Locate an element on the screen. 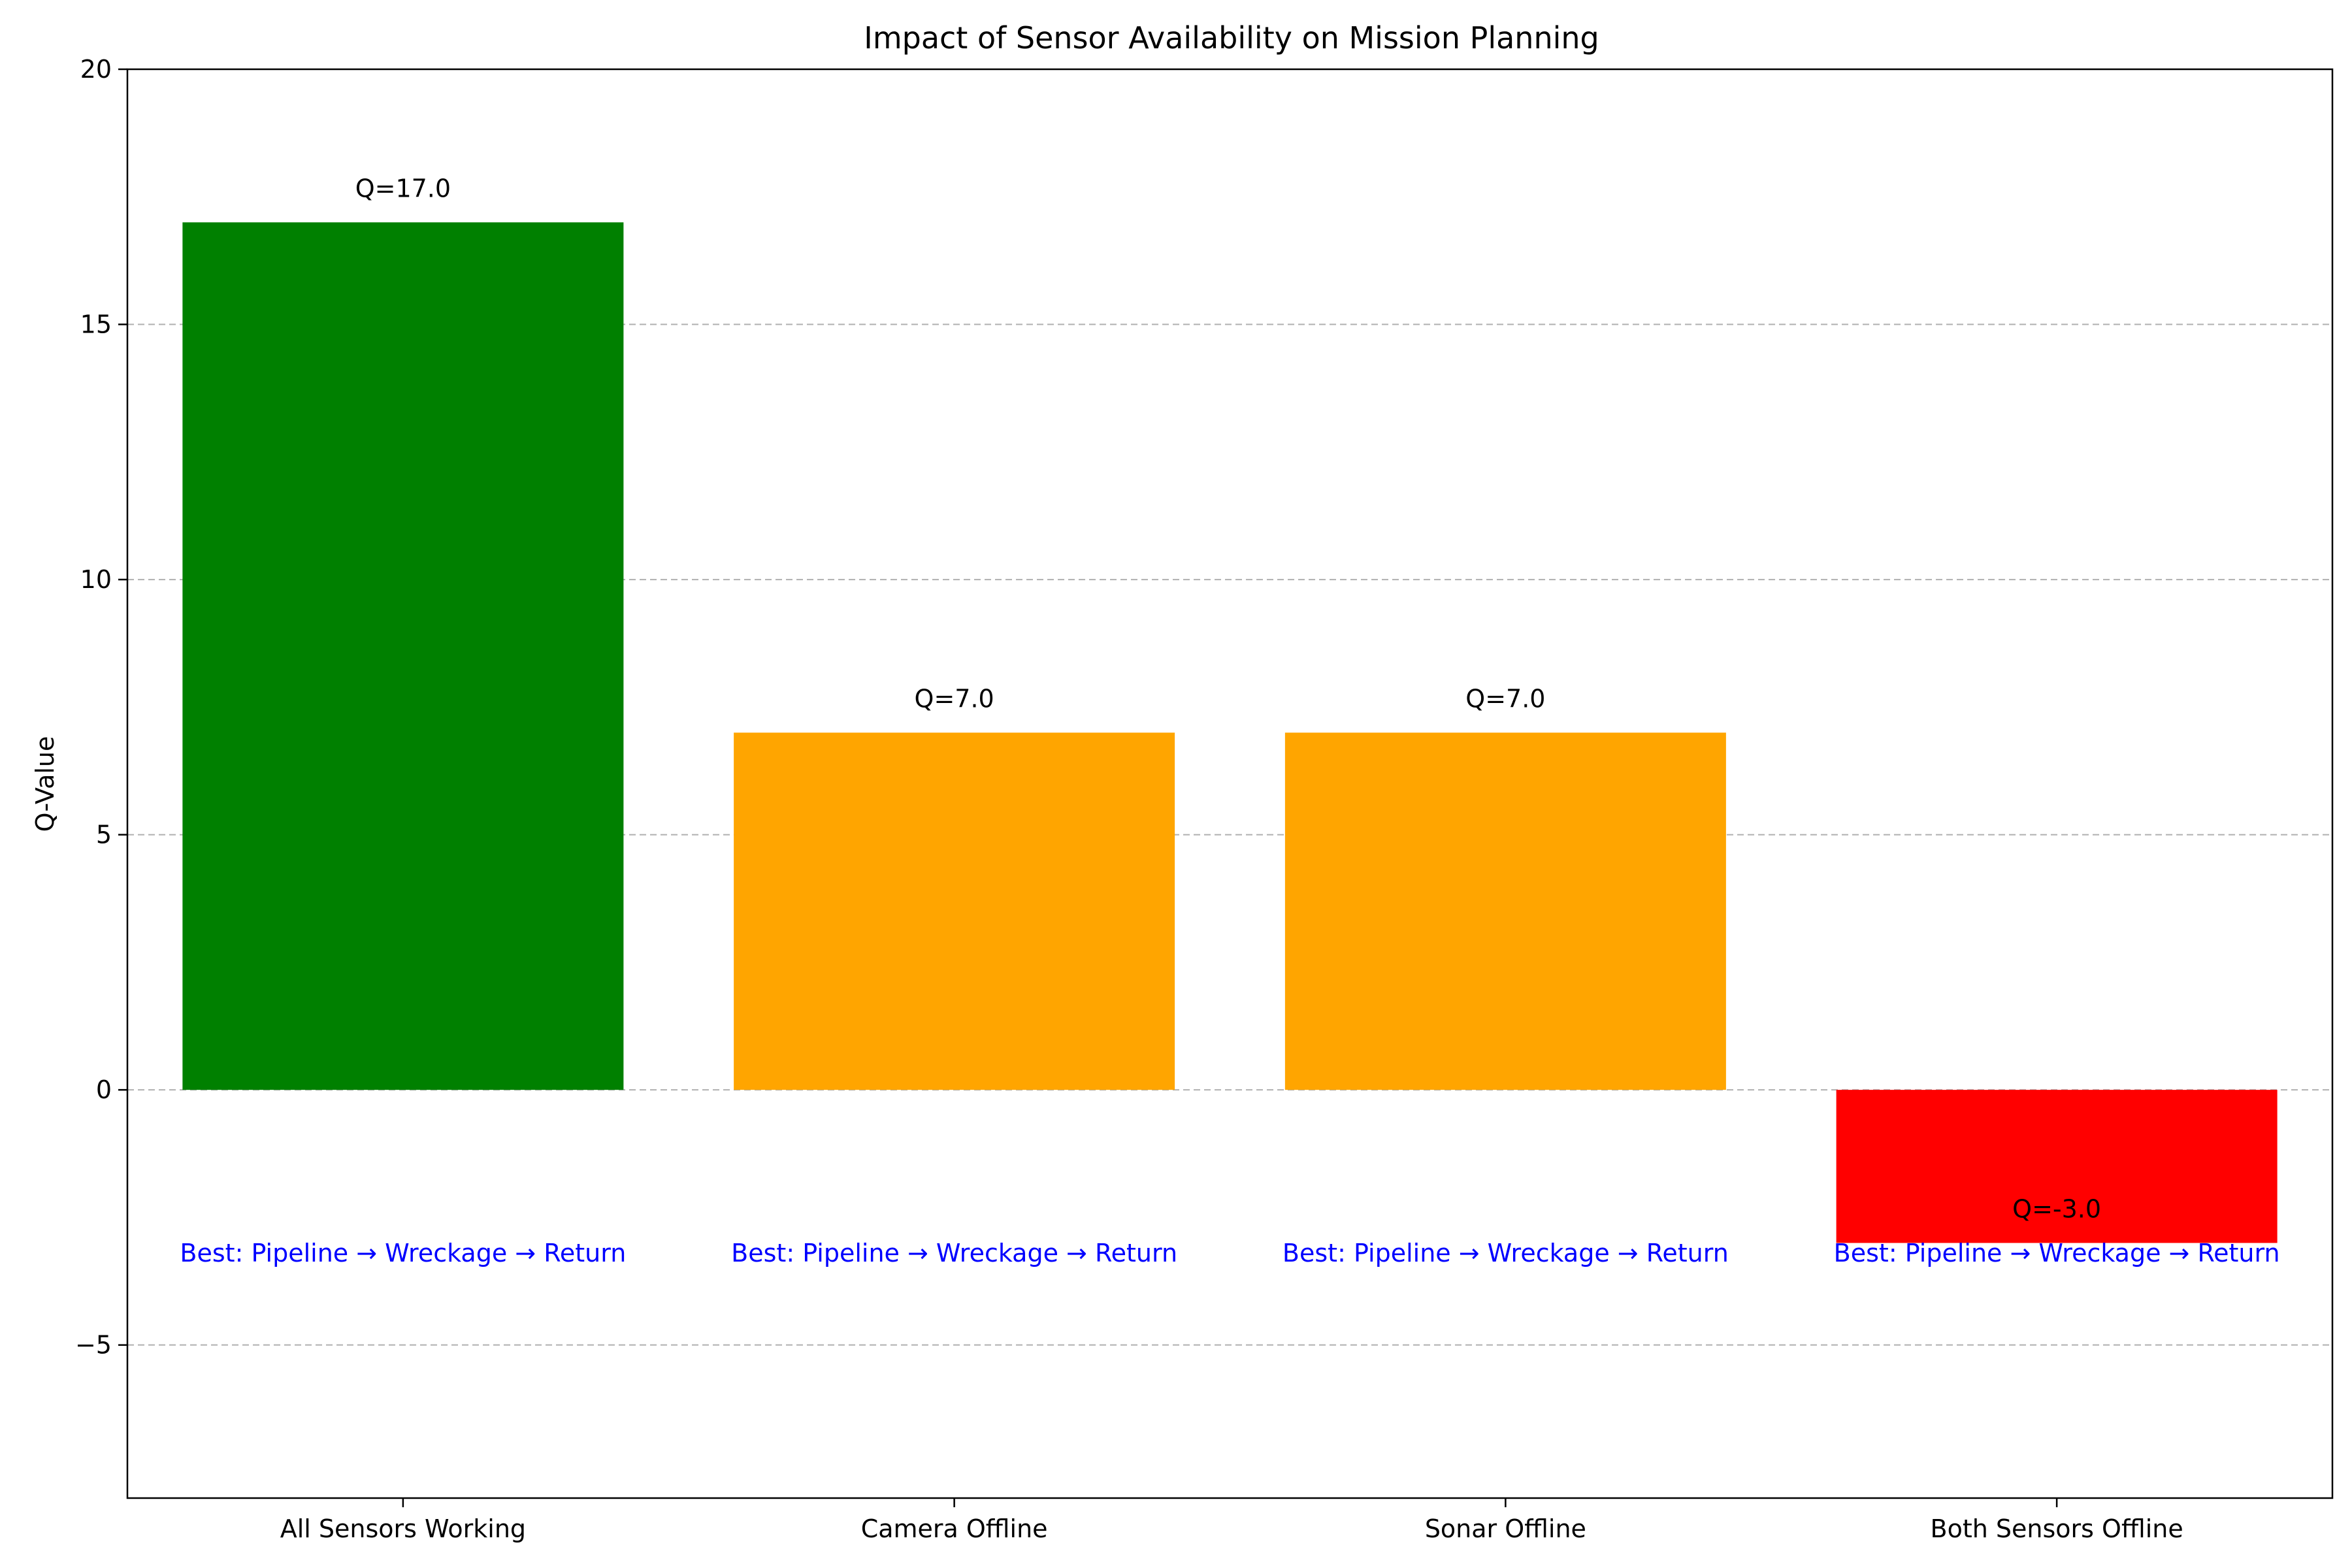 This screenshot has height=1568, width=2352. x-tick-label: Camera Offline is located at coordinates (954, 1528).